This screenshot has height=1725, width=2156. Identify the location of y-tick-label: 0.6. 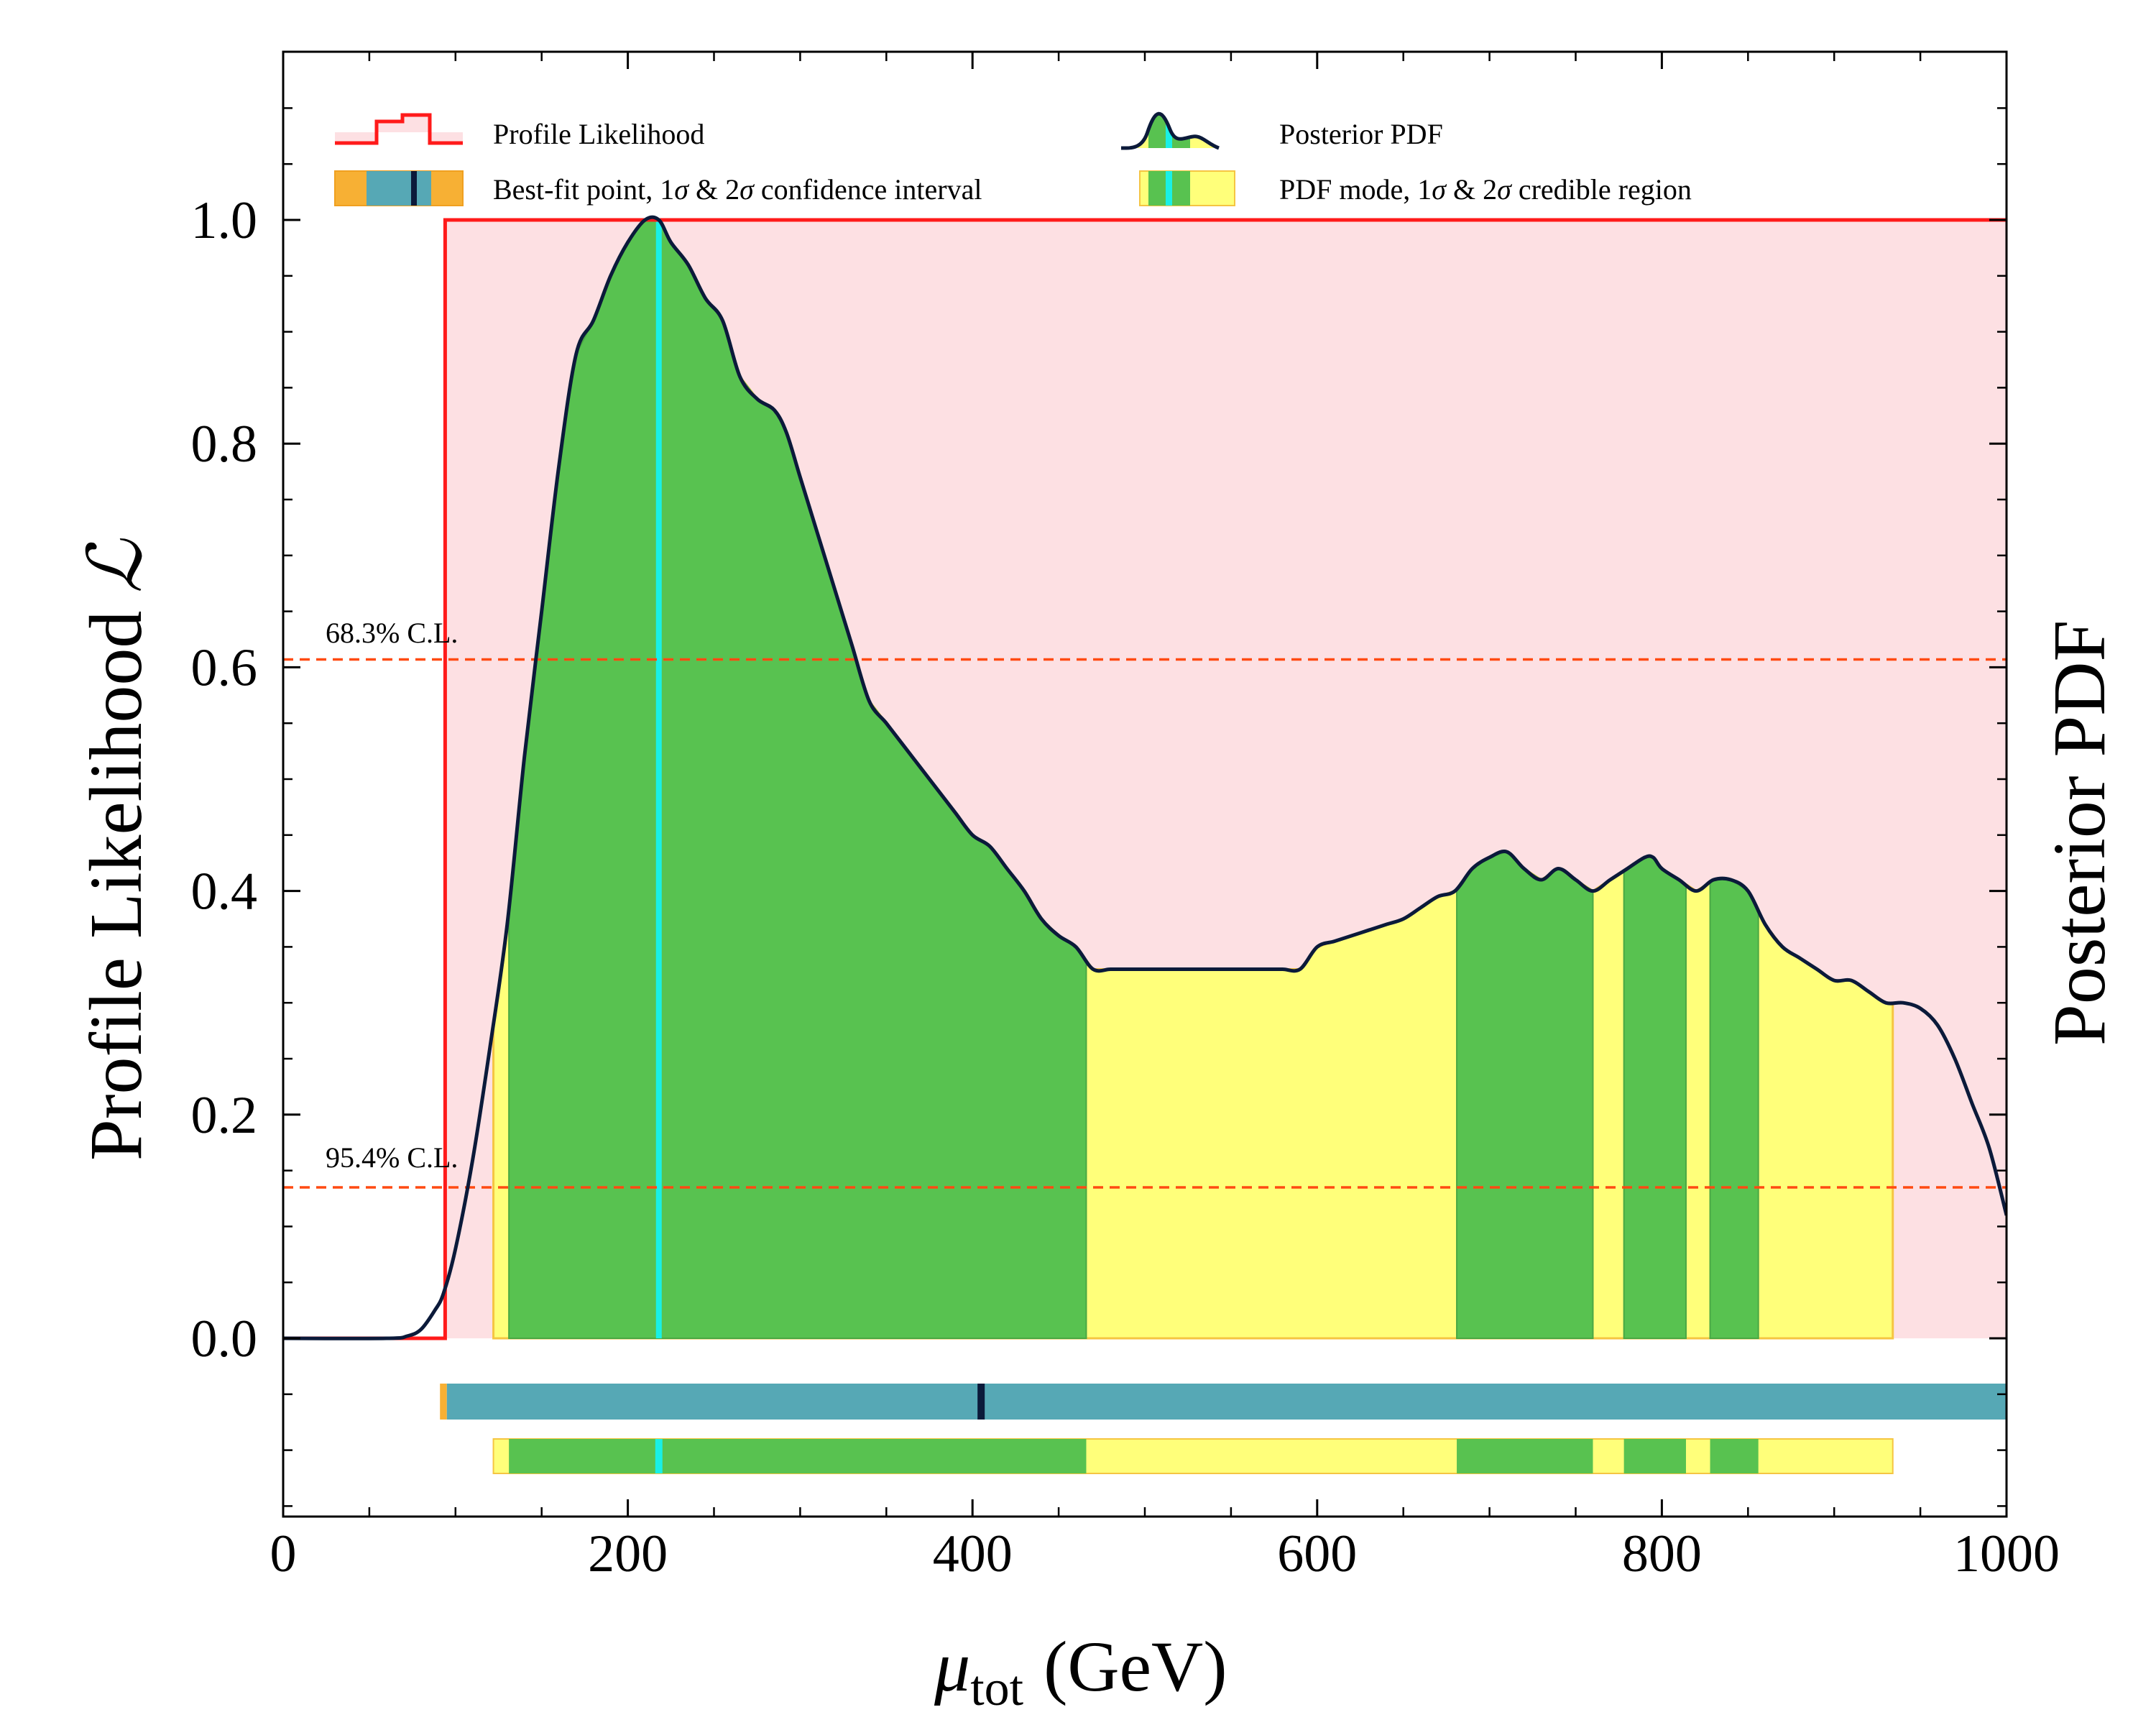
(224, 667).